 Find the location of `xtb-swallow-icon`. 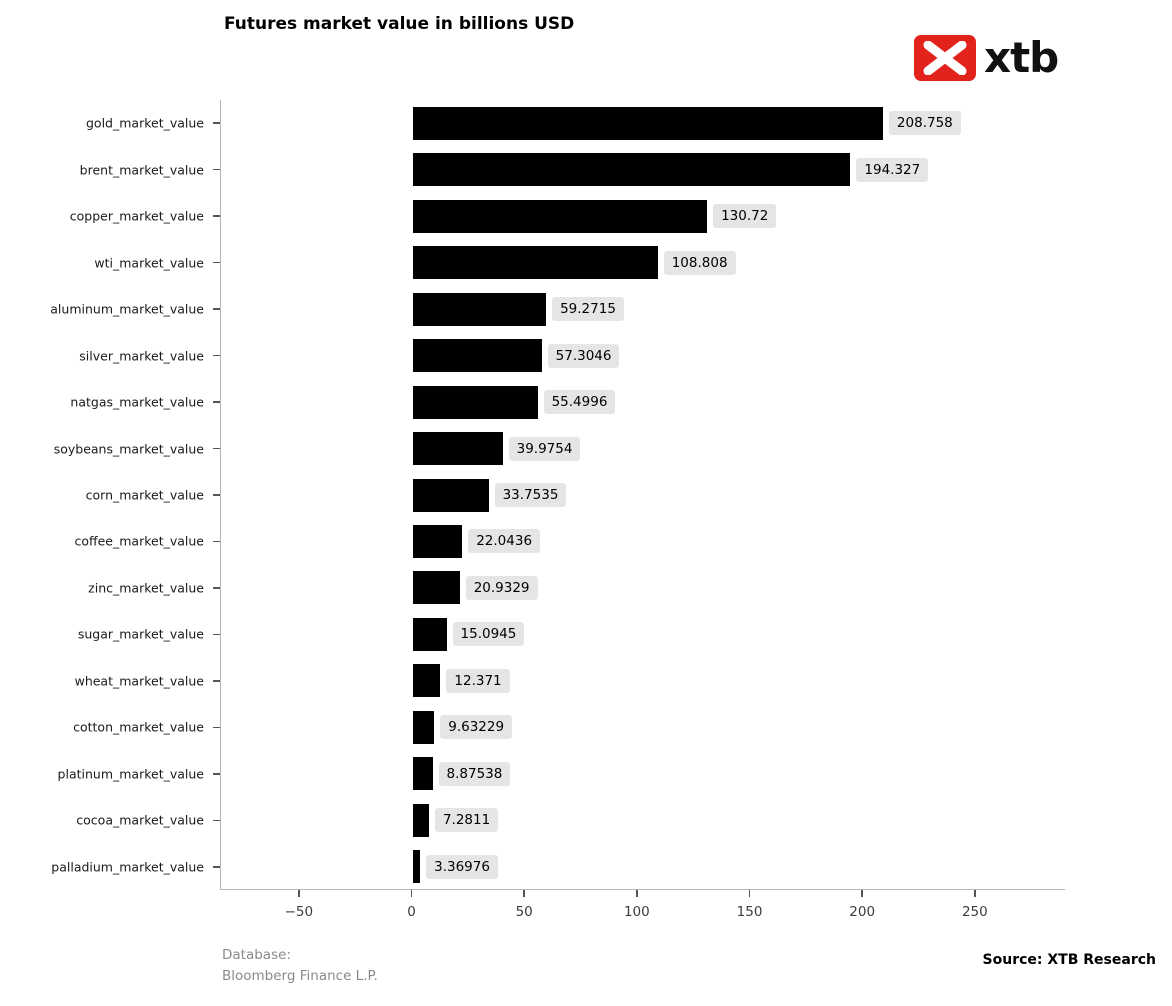

xtb-swallow-icon is located at coordinates (945, 58).